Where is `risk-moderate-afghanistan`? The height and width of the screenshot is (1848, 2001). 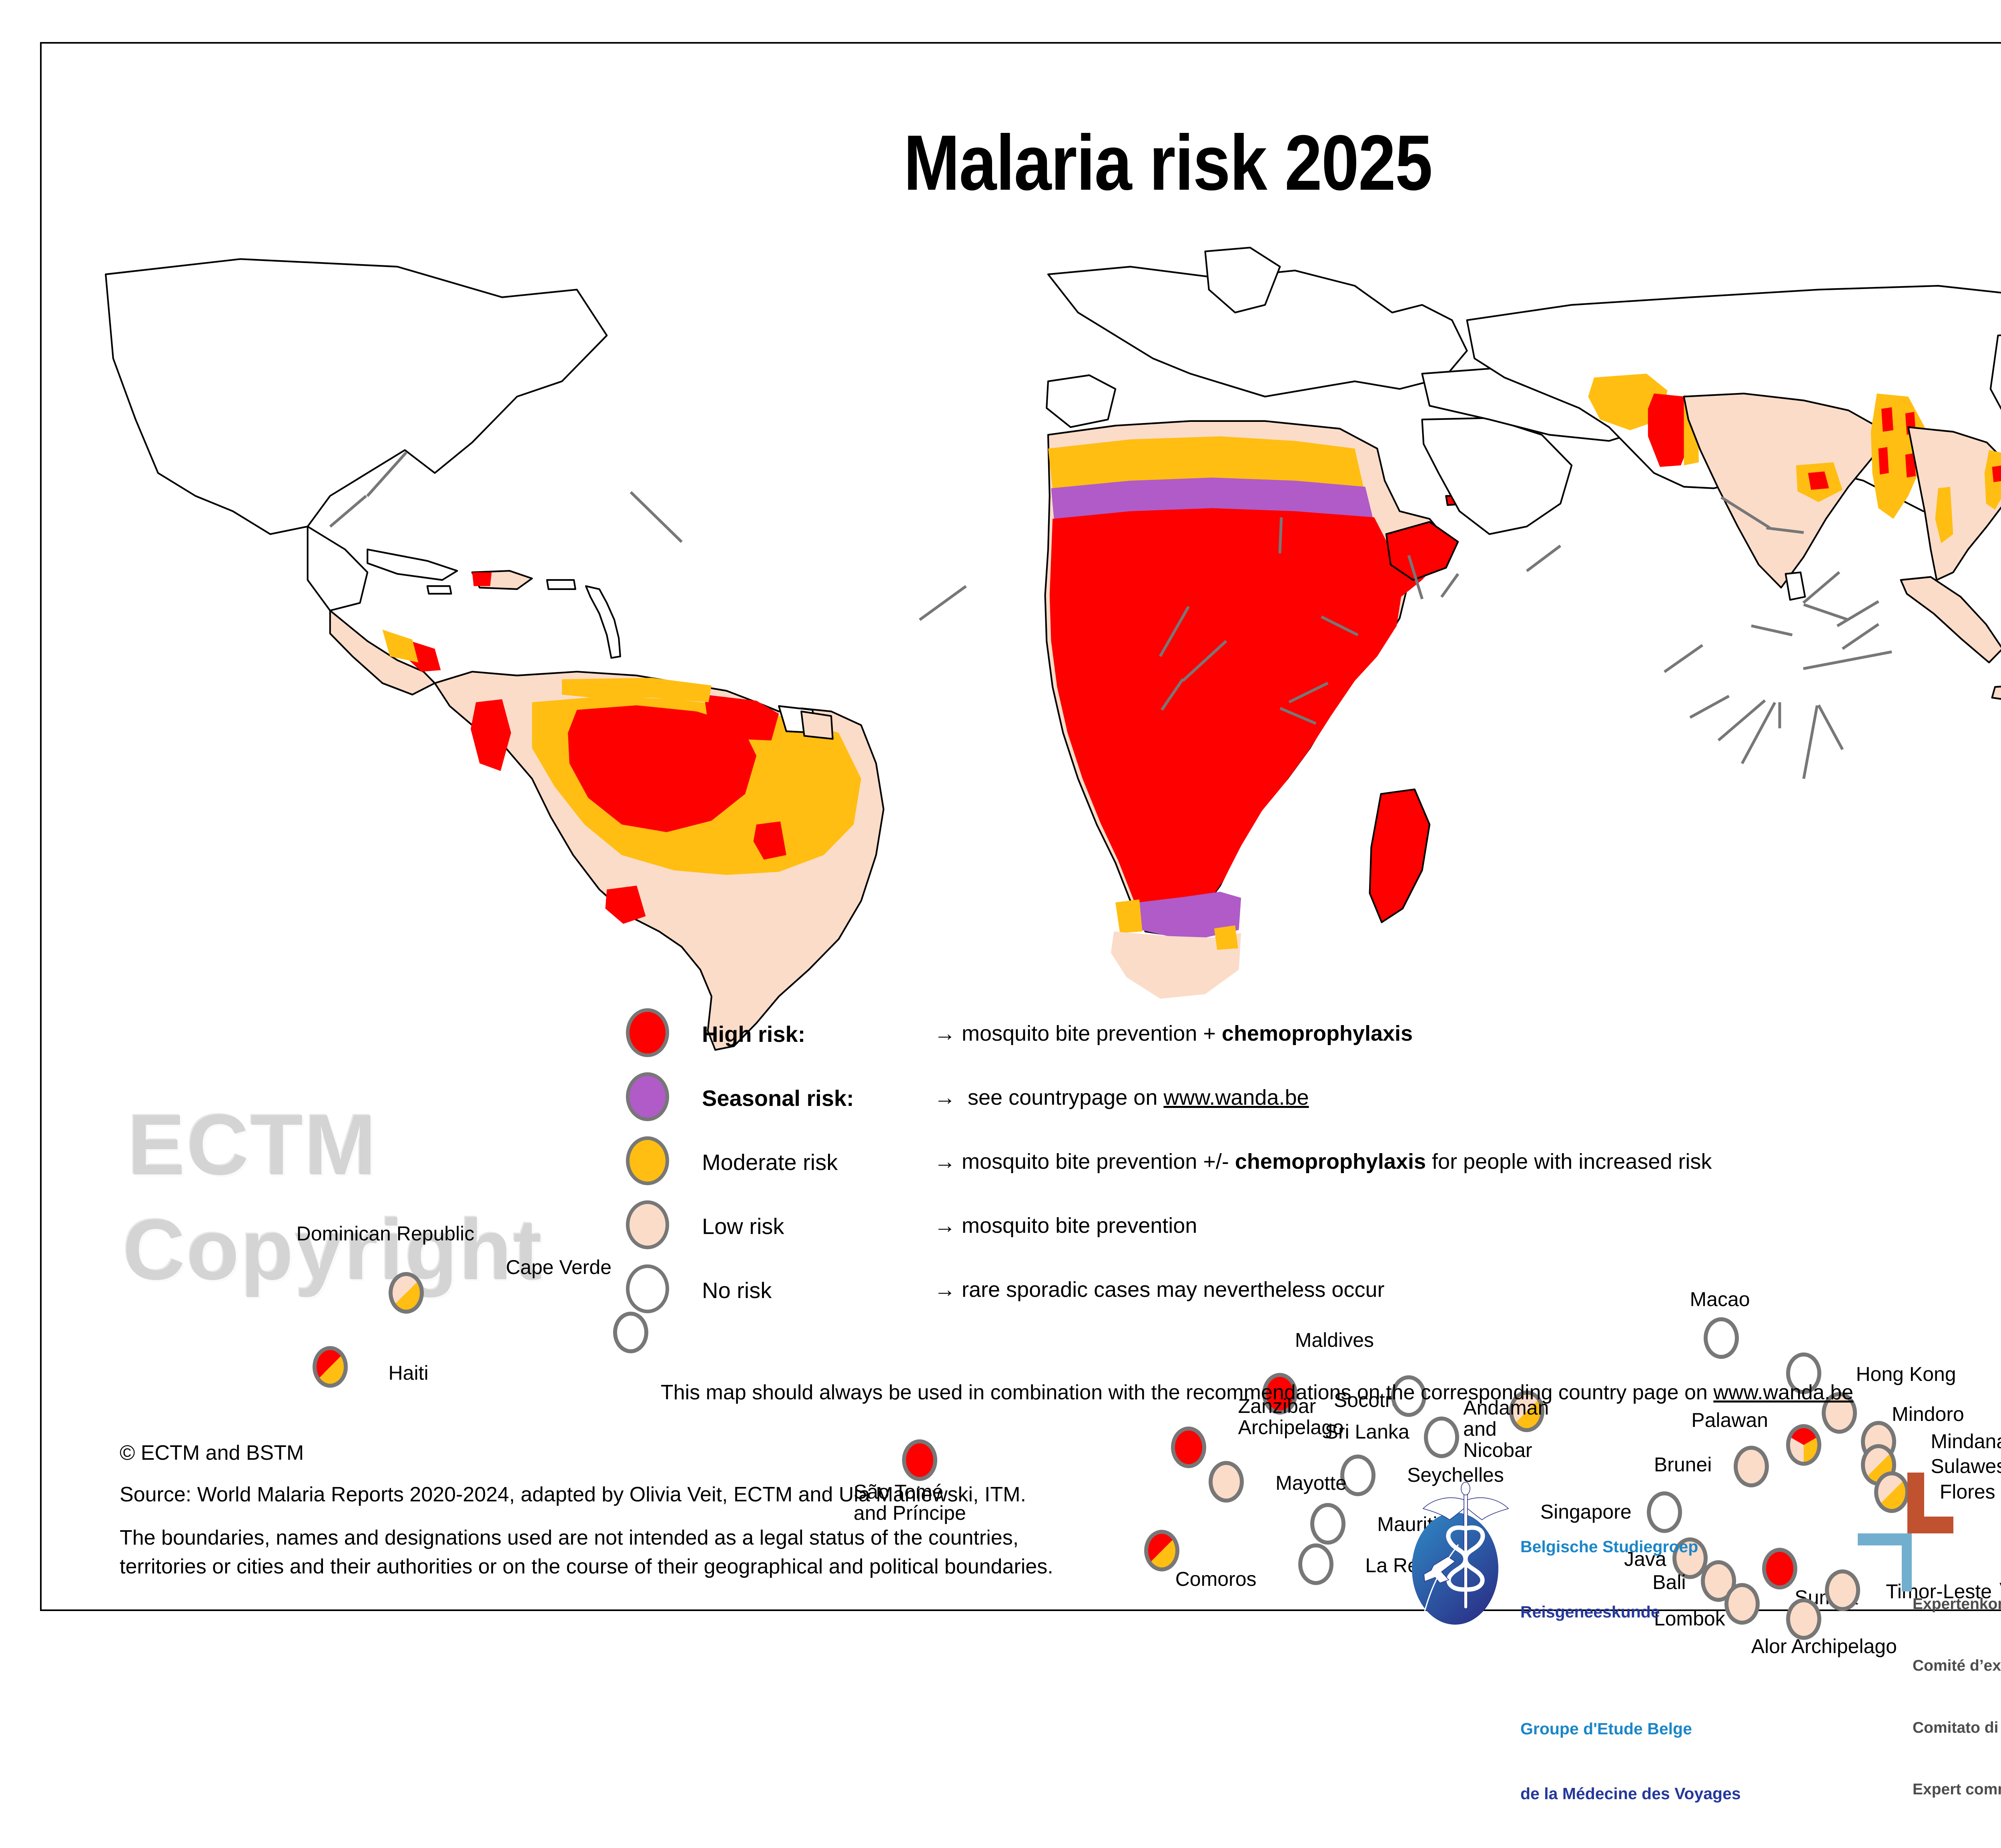 risk-moderate-afghanistan is located at coordinates (1628, 401).